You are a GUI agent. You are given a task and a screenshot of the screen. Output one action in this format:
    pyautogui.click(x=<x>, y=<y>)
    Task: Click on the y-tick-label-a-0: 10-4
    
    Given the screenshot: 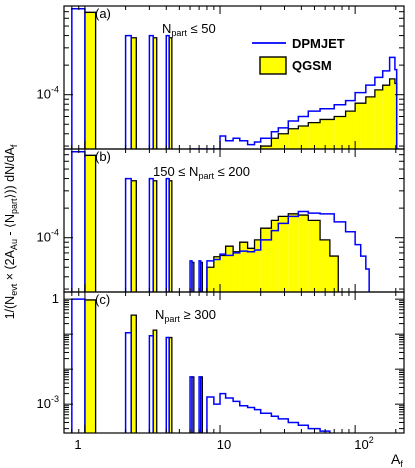 What is the action you would take?
    pyautogui.click(x=48, y=93)
    